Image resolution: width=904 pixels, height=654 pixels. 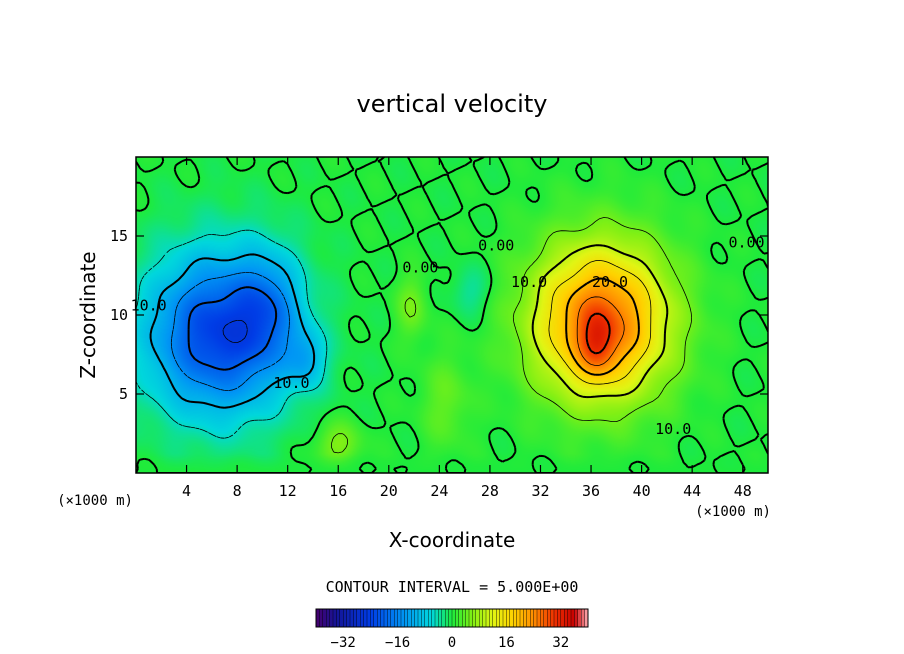 I want to click on colorbar-tick-label: 16, so click(x=506, y=643).